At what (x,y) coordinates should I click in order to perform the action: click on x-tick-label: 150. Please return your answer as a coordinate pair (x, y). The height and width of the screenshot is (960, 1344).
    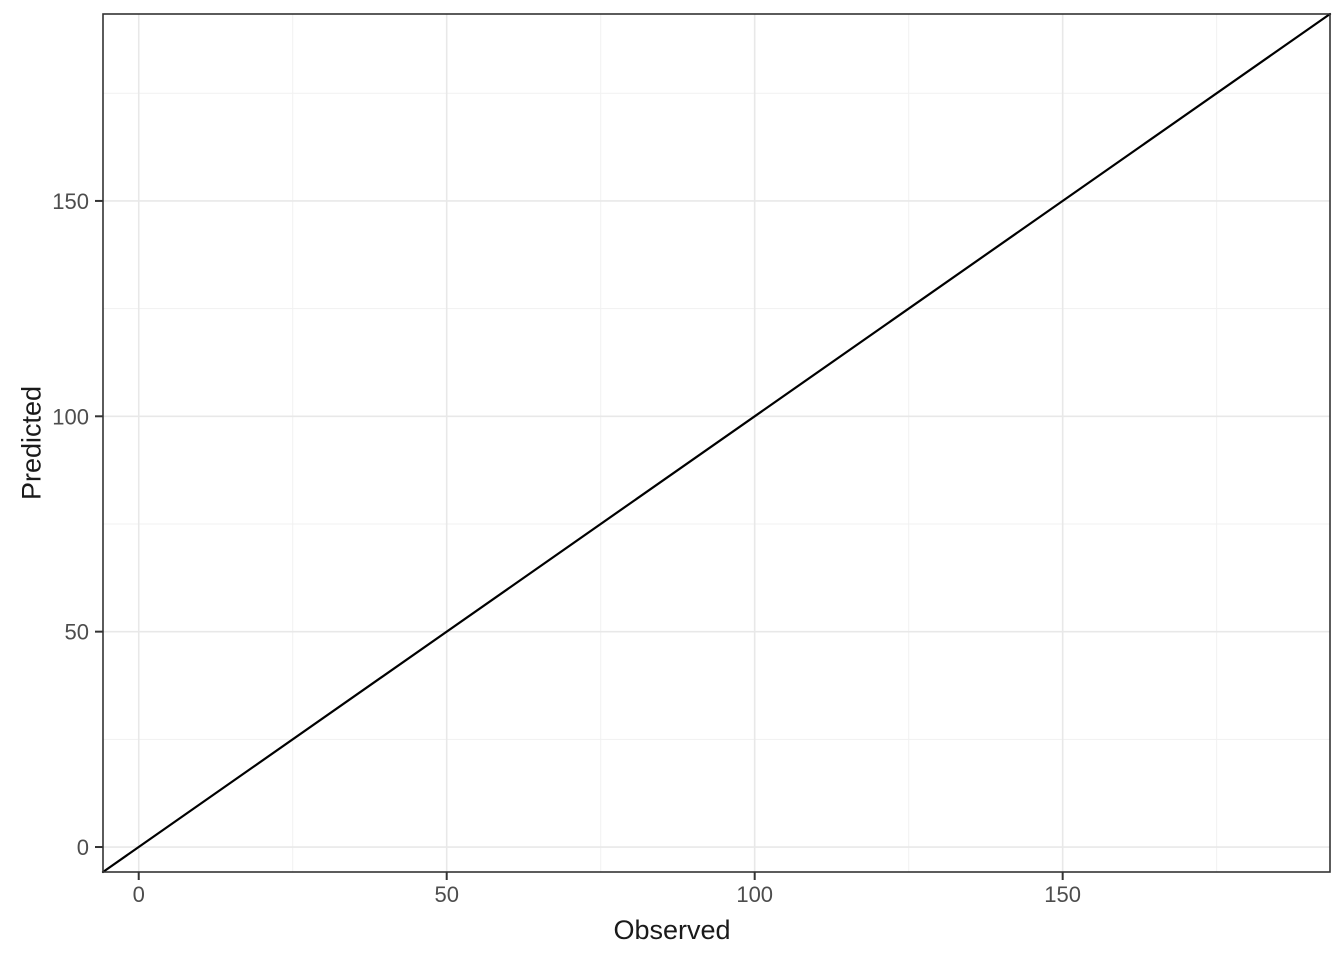
    Looking at the image, I should click on (1062, 894).